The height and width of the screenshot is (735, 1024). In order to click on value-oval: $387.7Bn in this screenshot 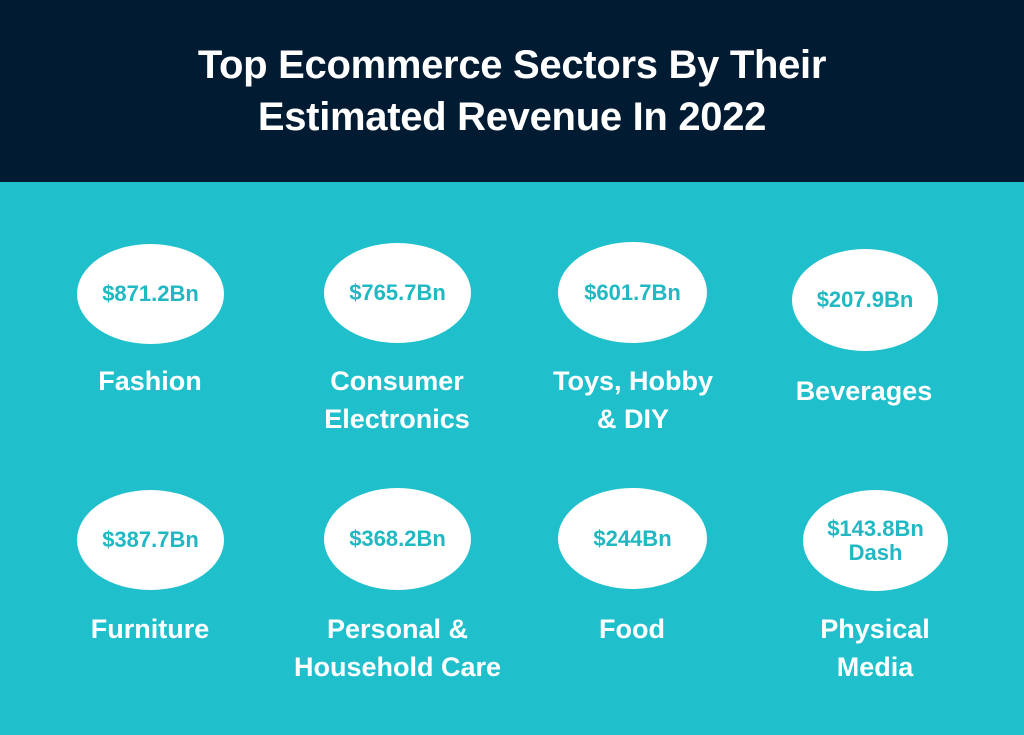, I will do `click(150, 540)`.